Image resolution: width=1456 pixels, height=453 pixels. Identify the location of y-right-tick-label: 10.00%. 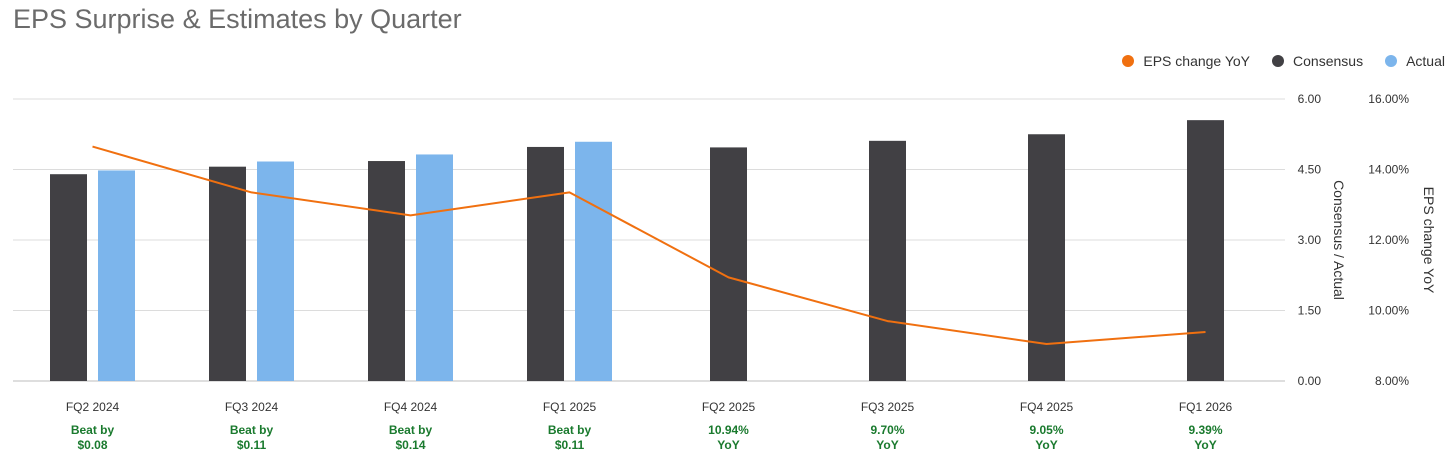
(1388, 311).